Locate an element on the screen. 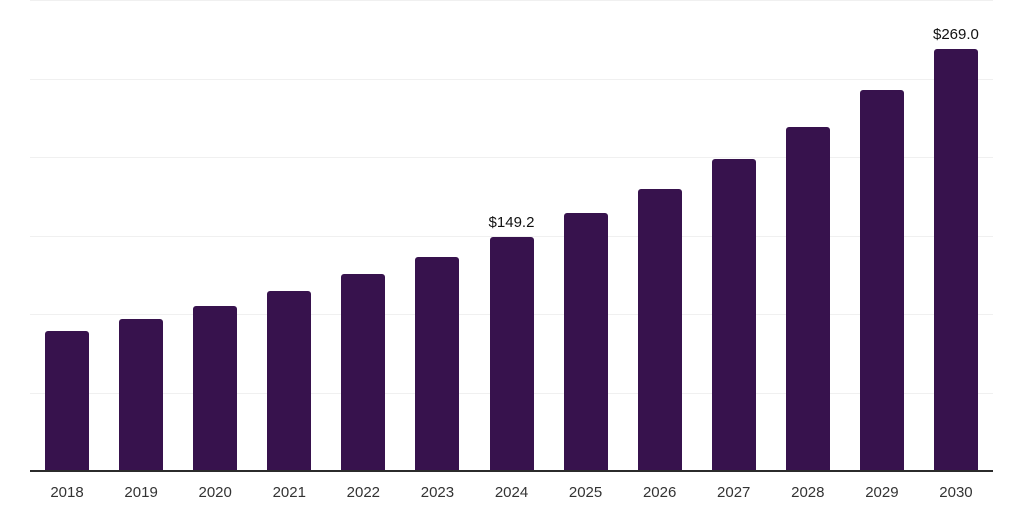  x-tick-label: 2022 is located at coordinates (363, 492).